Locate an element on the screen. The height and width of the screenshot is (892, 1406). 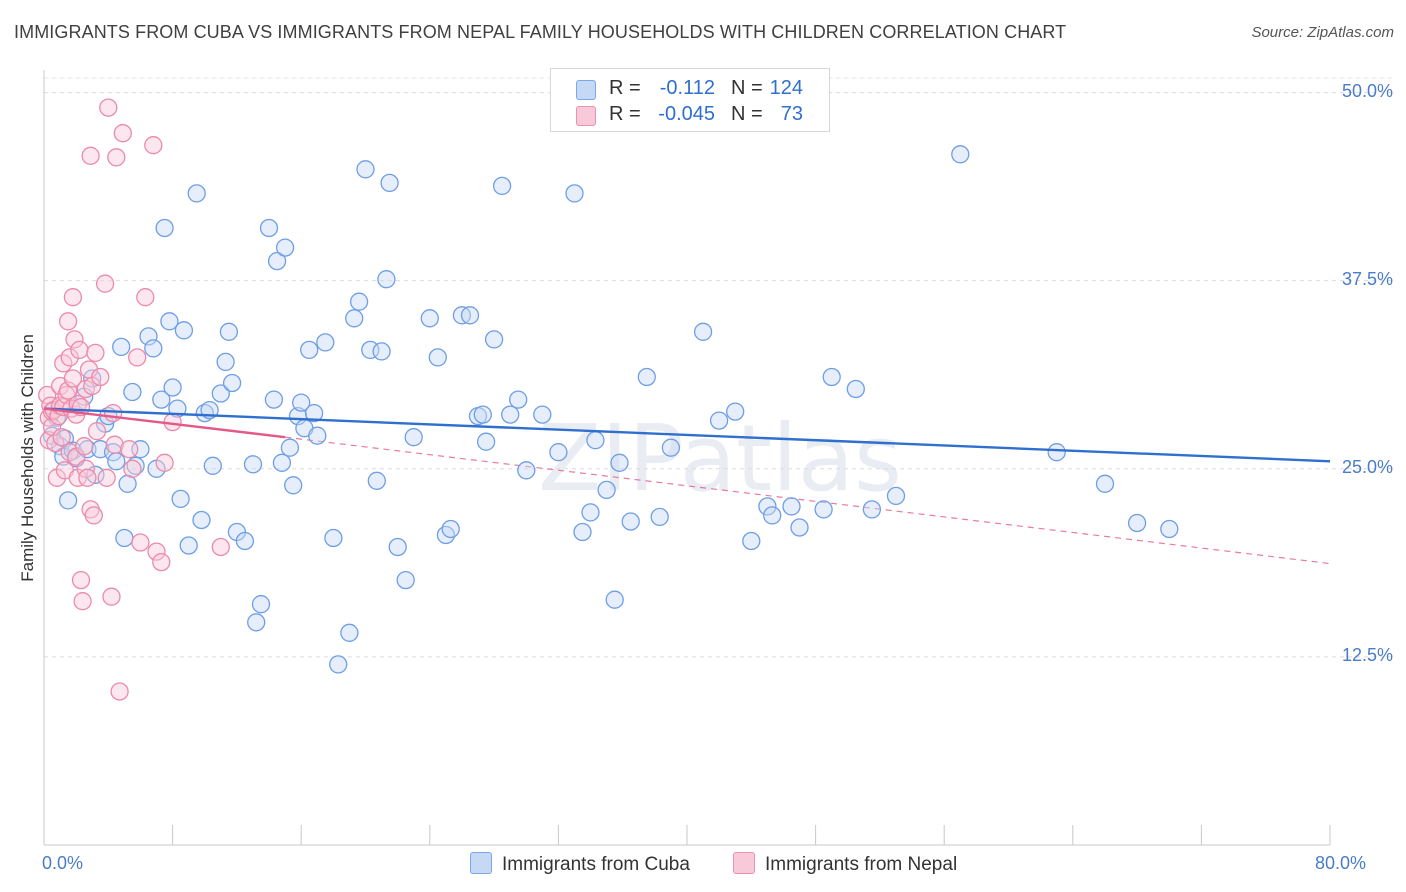
trend-line-cuba is located at coordinates (687, 435).